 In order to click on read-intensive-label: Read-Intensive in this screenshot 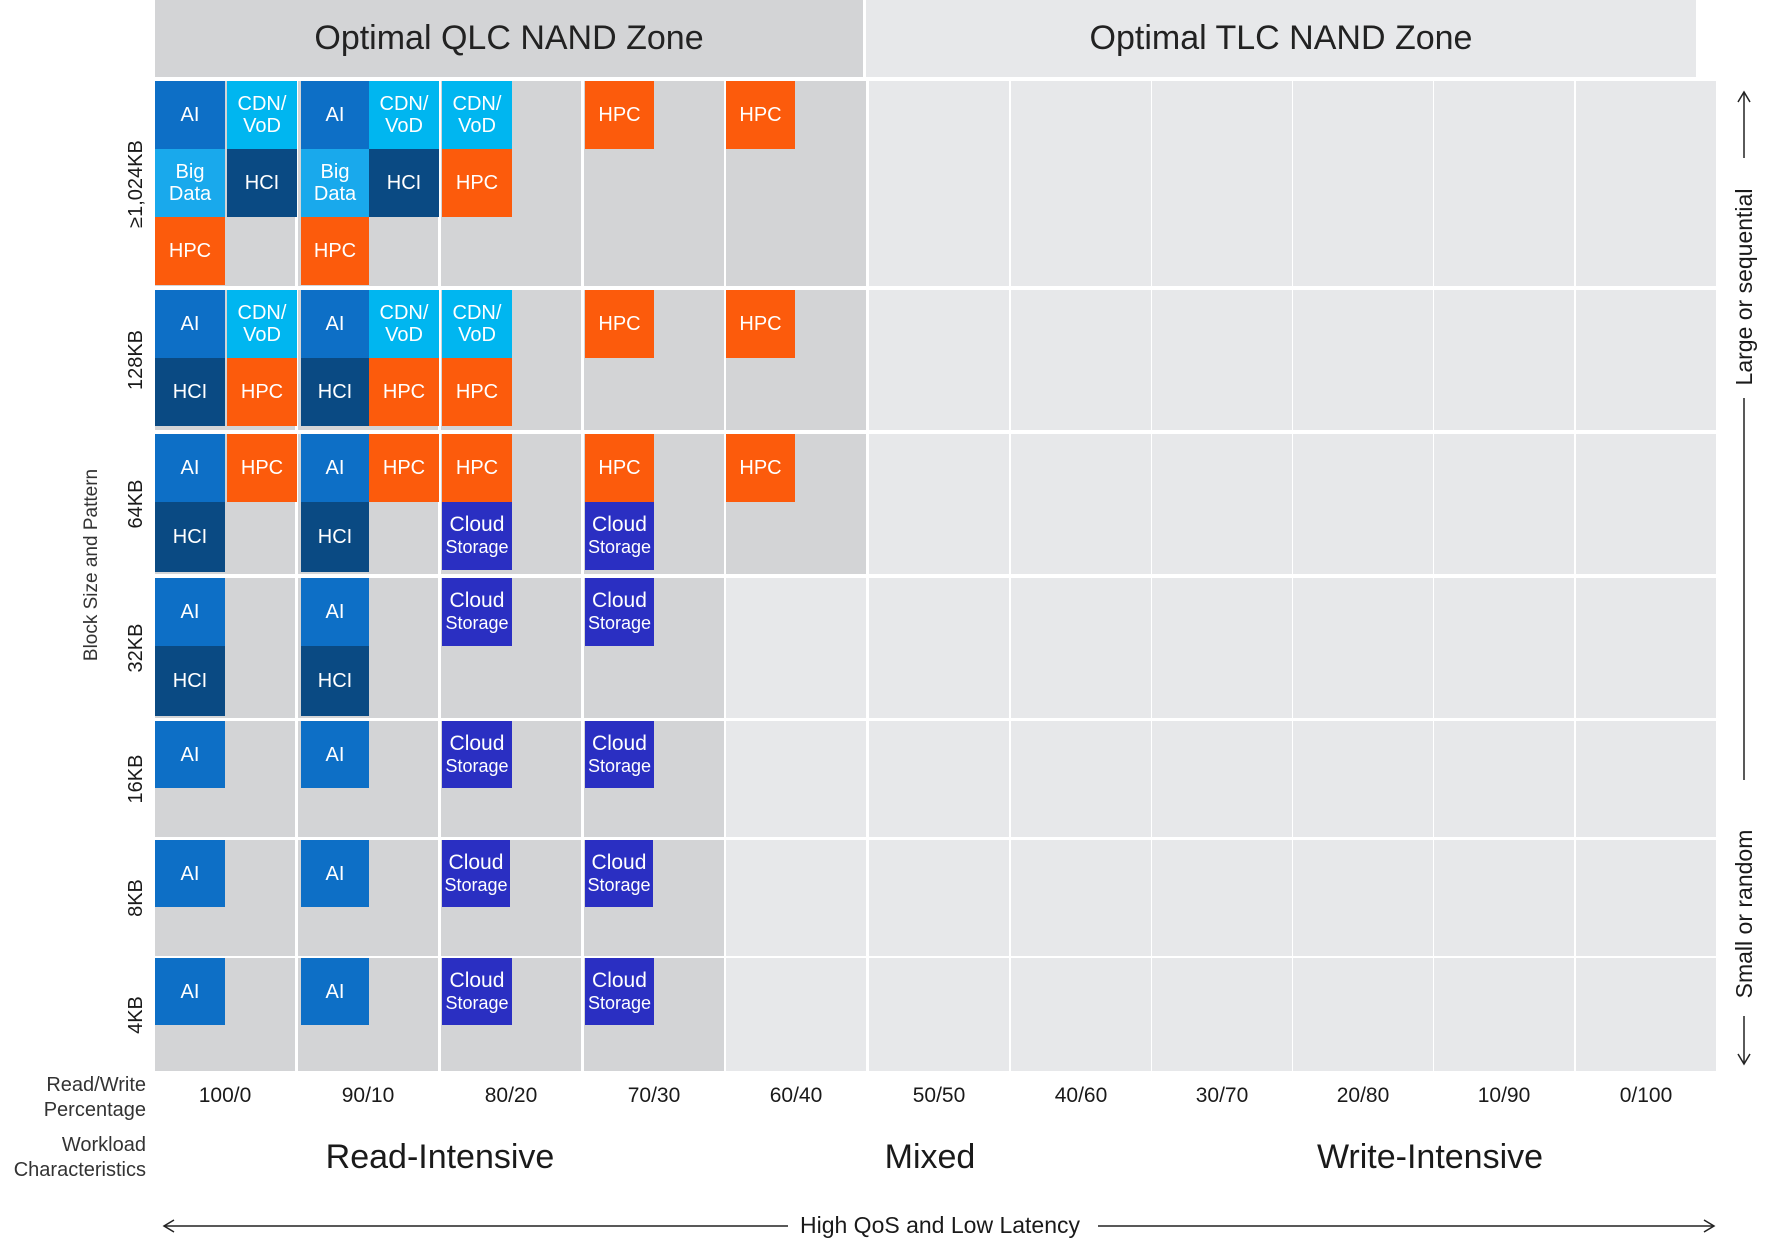, I will do `click(440, 1157)`.